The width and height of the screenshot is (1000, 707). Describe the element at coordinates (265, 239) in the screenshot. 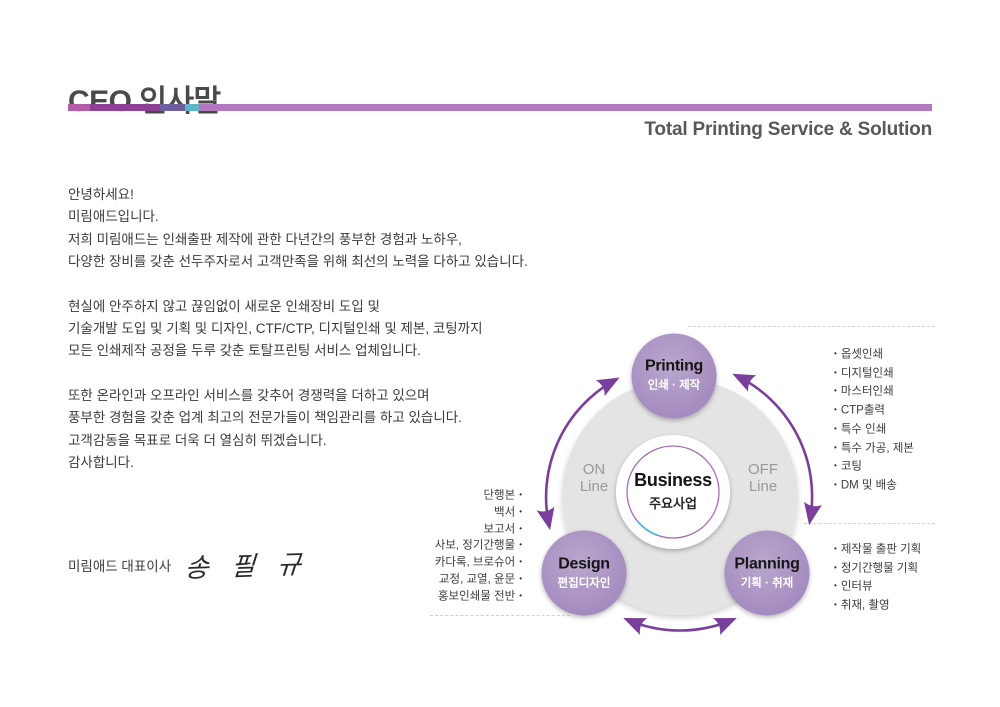

I see `greeting-line: 저희 미림애드는 인쇄출판 제작에 관한 다년간의 풍부한 경험과 노하우,` at that location.